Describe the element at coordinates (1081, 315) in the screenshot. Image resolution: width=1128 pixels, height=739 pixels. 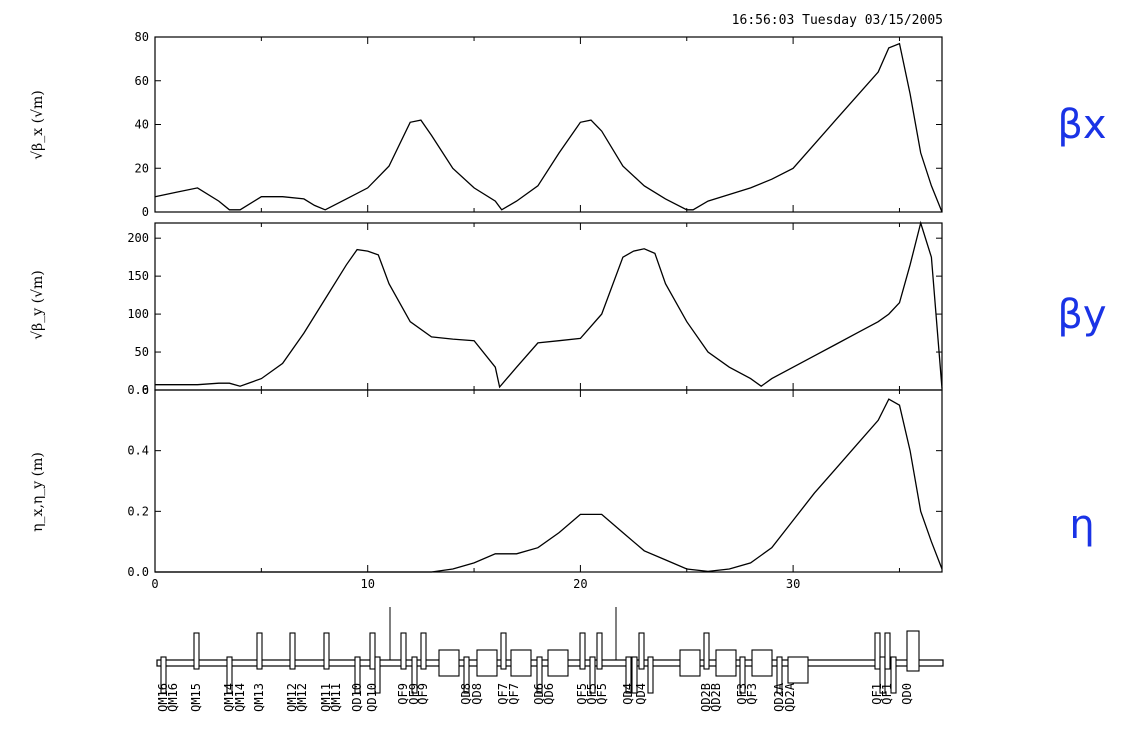
I see `side-label-betay: βy` at that location.